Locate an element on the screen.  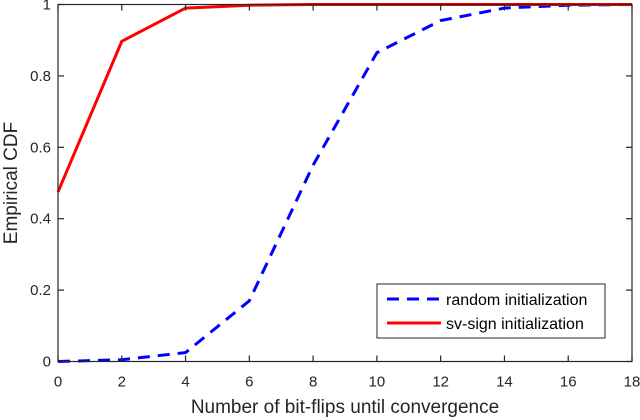
x-tick-label: 6 is located at coordinates (249, 382).